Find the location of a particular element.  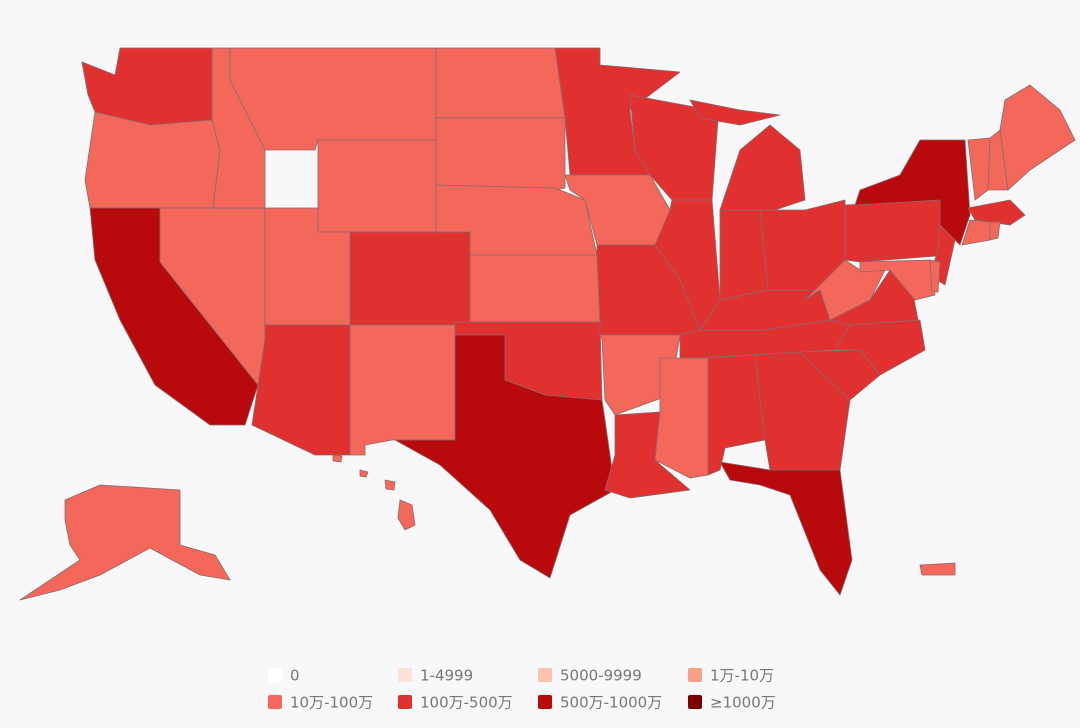

legend-label: 5000-9999 is located at coordinates (601, 676).